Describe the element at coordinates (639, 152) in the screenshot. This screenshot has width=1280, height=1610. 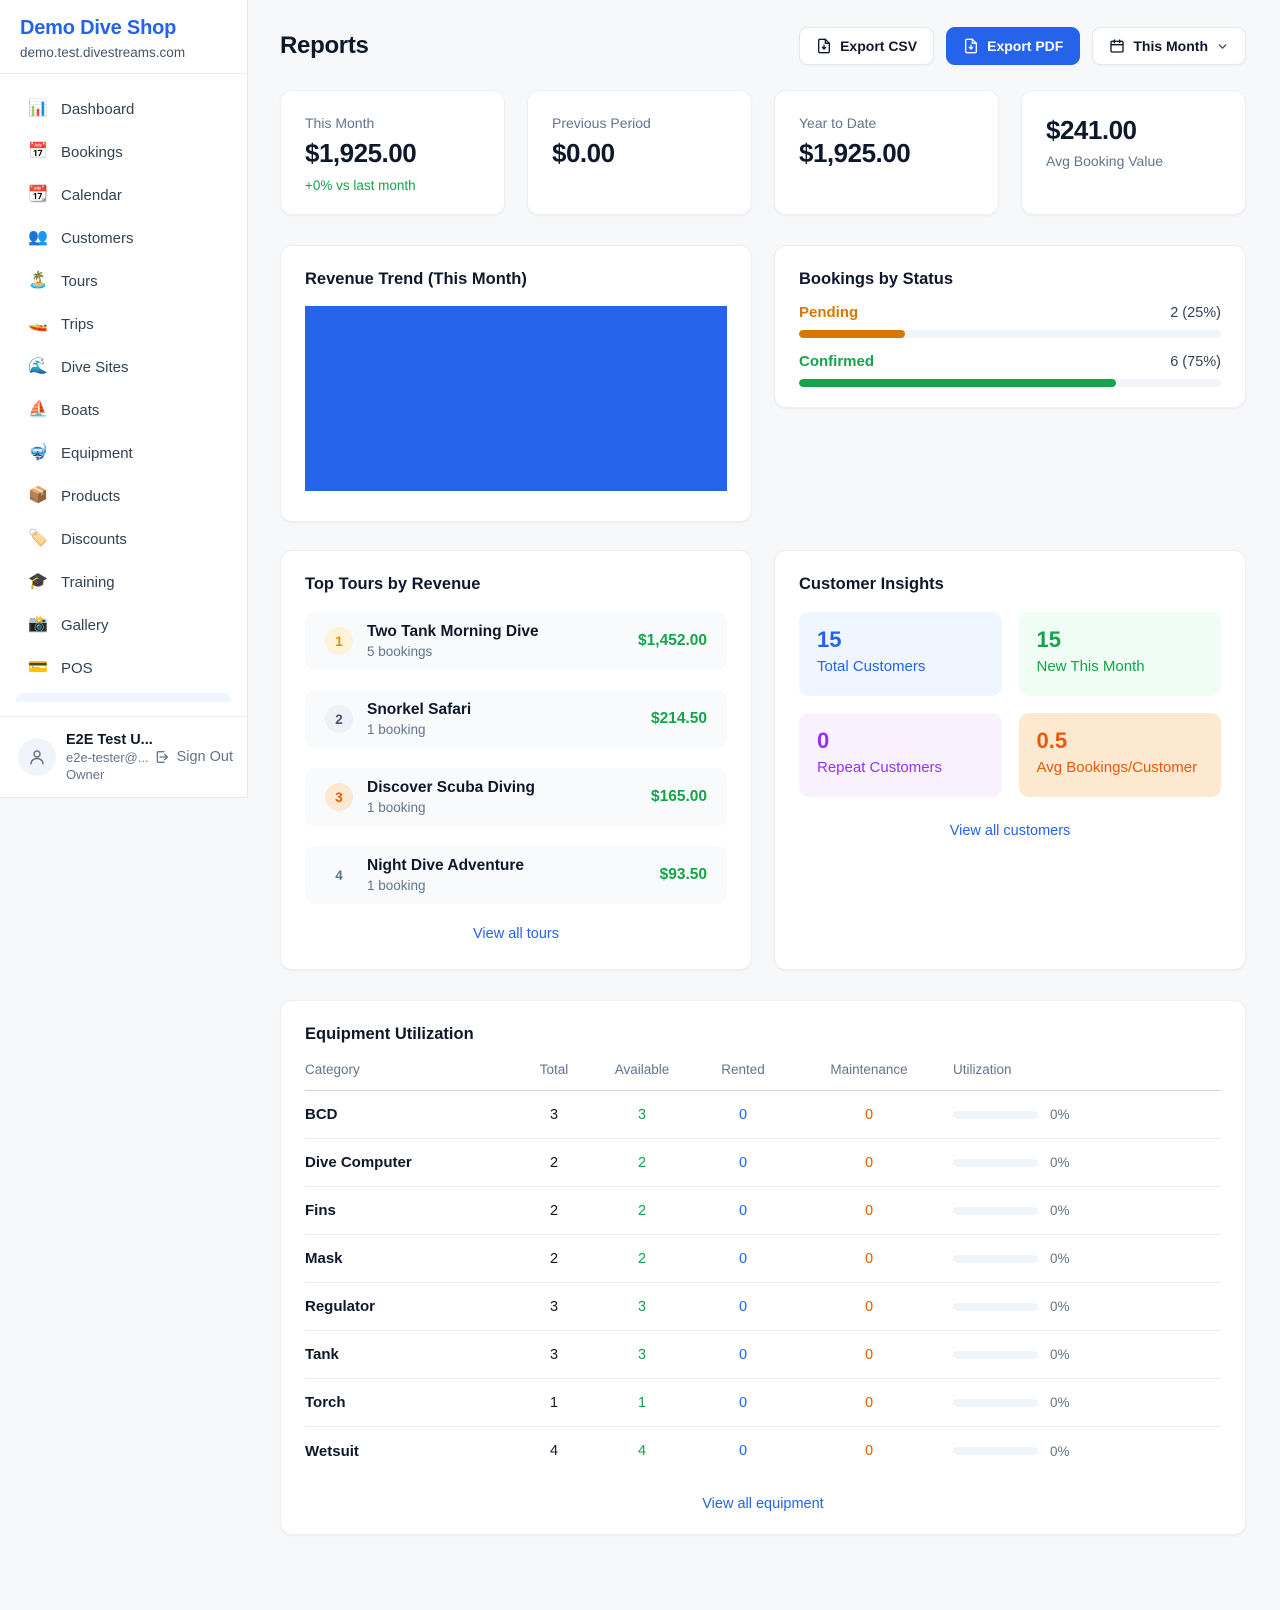
I see `stat-card-previous-period: Previous Period $0.00` at that location.